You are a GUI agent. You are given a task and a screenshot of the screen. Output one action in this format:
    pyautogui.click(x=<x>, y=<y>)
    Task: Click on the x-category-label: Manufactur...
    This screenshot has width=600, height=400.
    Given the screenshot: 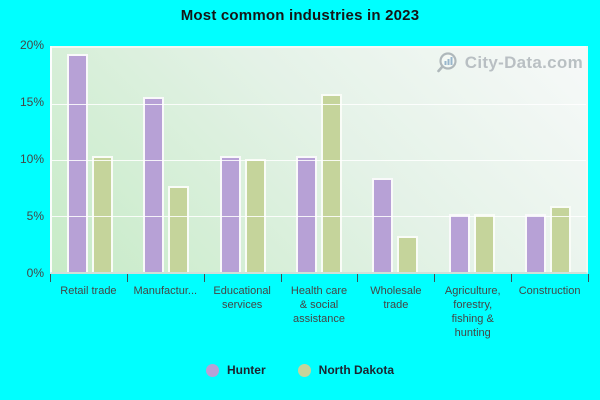 What is the action you would take?
    pyautogui.click(x=165, y=291)
    